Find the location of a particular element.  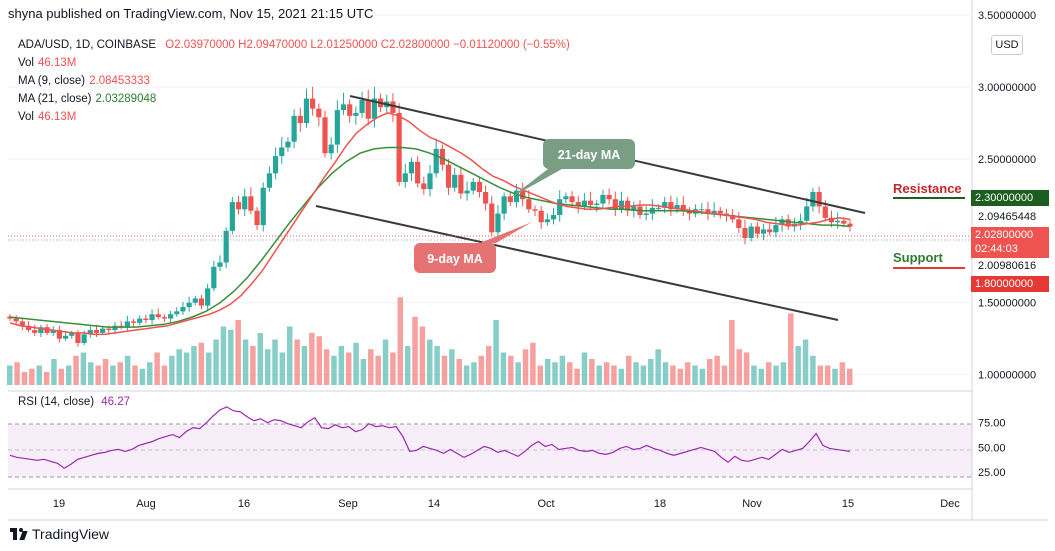

tradingview-logo: TradingView is located at coordinates (59, 534).